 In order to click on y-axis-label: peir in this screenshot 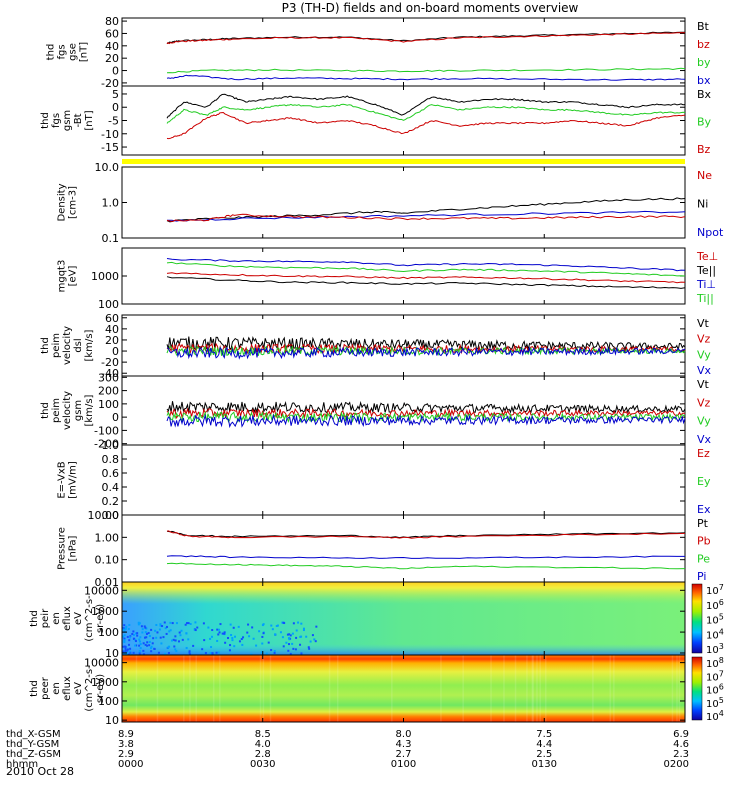, I will do `click(45, 618)`.